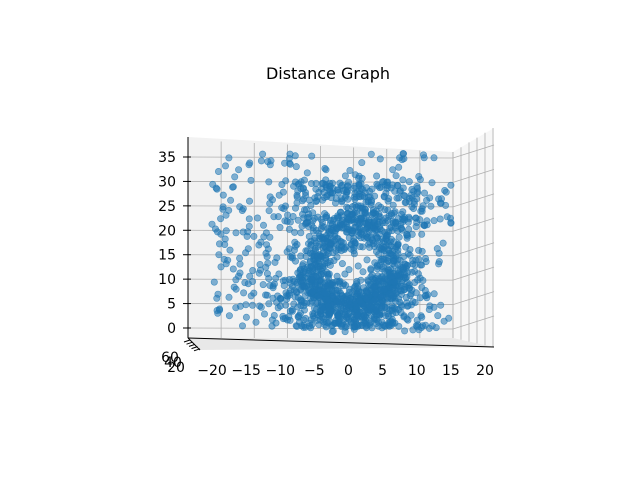 The height and width of the screenshot is (480, 640). I want to click on chart-title: Distance Graph, so click(328, 73).